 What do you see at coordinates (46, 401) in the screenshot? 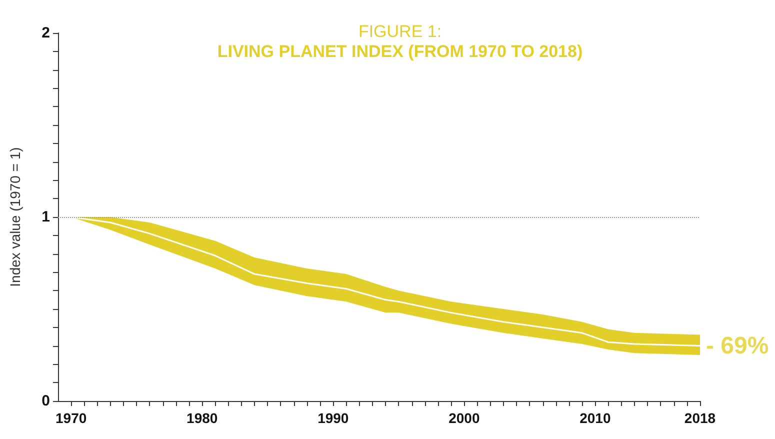
I see `y-tick-label: 0` at bounding box center [46, 401].